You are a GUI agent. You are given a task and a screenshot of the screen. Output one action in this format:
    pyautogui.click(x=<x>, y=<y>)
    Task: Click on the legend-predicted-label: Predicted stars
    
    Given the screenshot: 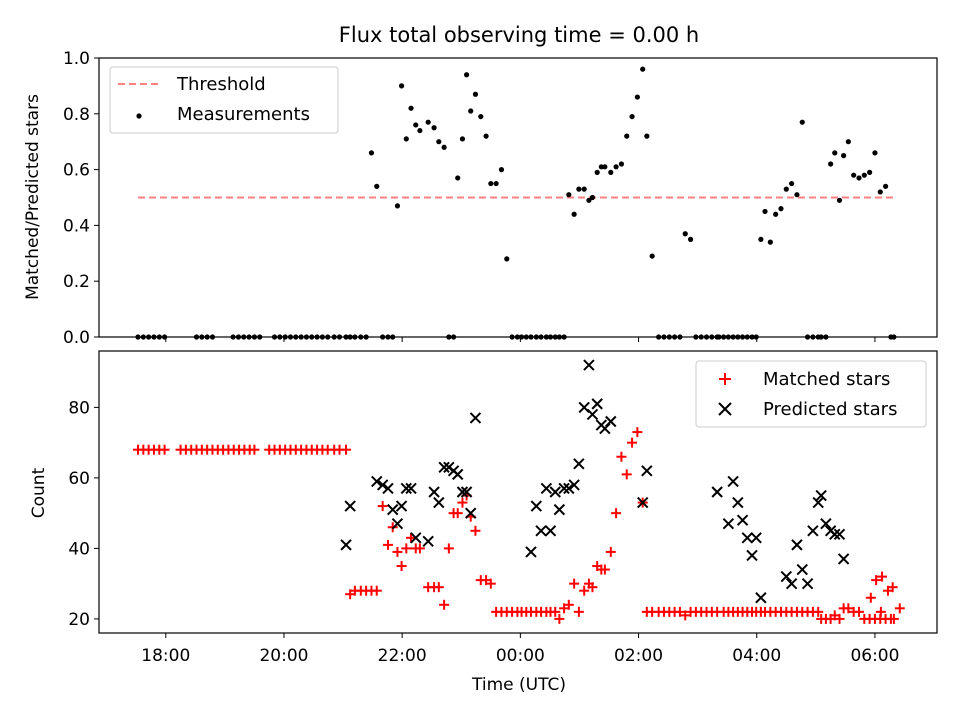 What is the action you would take?
    pyautogui.click(x=830, y=409)
    